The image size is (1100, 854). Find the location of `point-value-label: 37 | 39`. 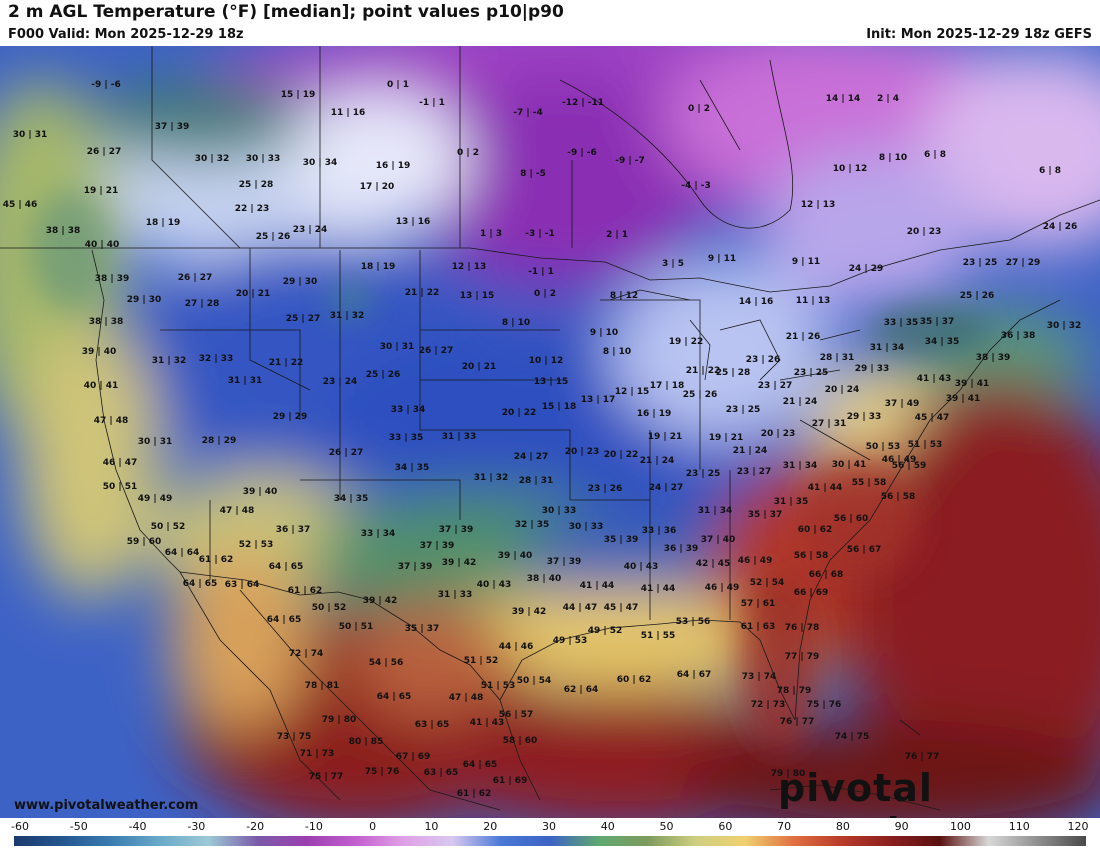

point-value-label: 37 | 39 is located at coordinates (456, 530).